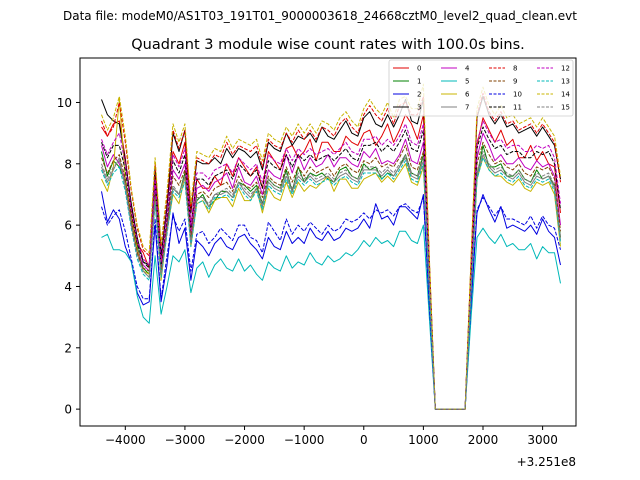 This screenshot has width=640, height=480. Describe the element at coordinates (565, 82) in the screenshot. I see `legend-label-13: 13` at that location.